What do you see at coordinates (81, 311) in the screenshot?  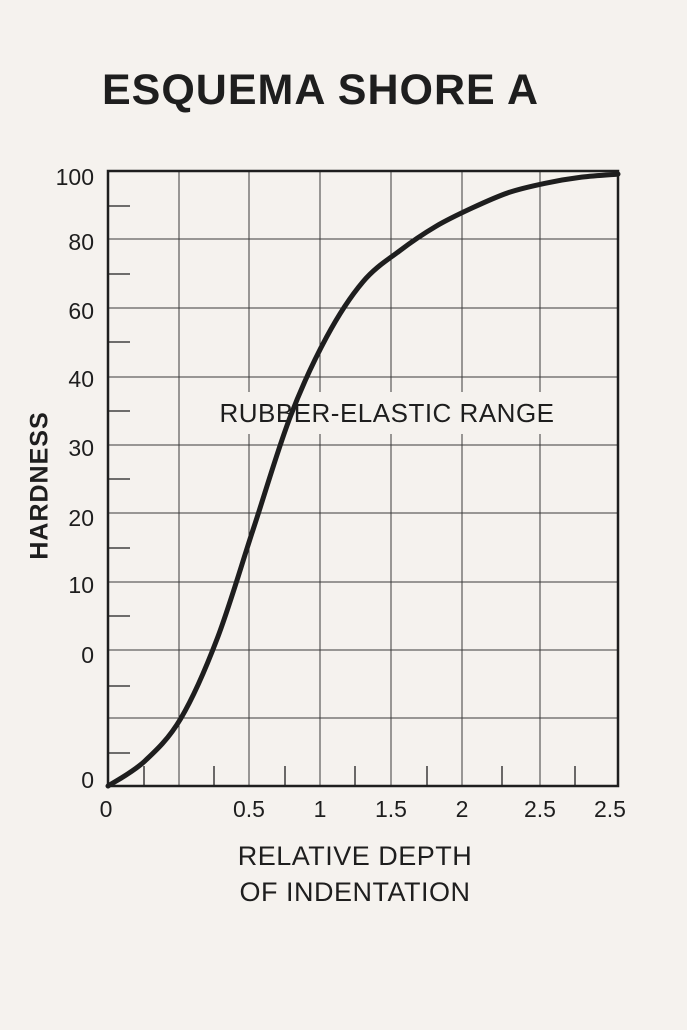 I see `y-tick-label: 60` at bounding box center [81, 311].